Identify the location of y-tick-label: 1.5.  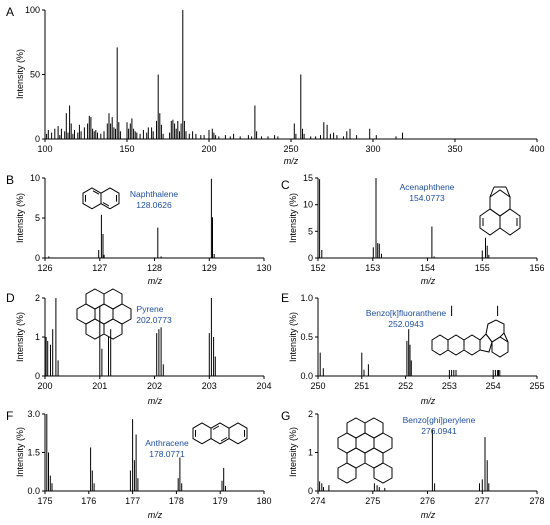
(33, 453).